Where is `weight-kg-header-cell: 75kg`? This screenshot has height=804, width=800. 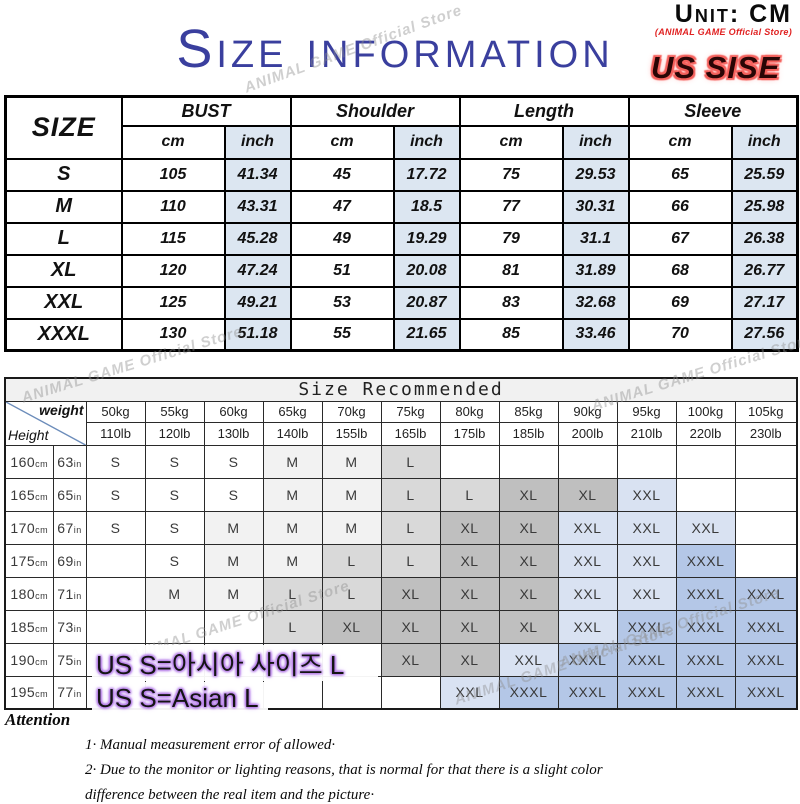
weight-kg-header-cell: 75kg is located at coordinates (410, 411).